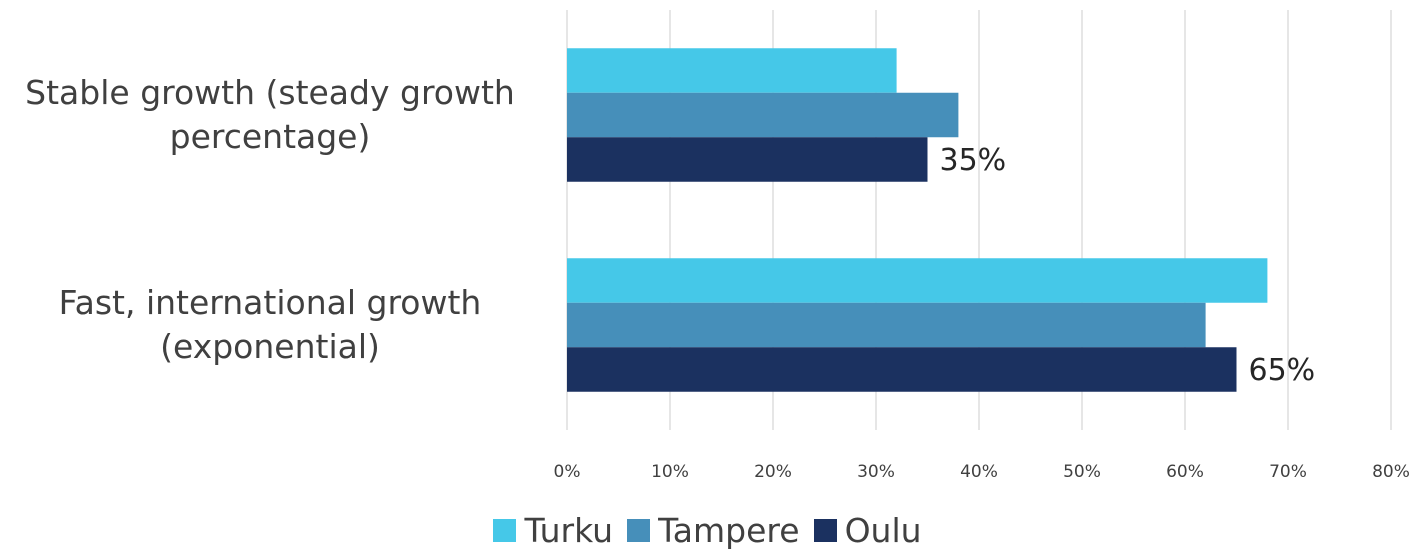 The width and height of the screenshot is (1415, 555). Describe the element at coordinates (270, 324) in the screenshot. I see `category-label: Fast, international growth (exponential)` at that location.